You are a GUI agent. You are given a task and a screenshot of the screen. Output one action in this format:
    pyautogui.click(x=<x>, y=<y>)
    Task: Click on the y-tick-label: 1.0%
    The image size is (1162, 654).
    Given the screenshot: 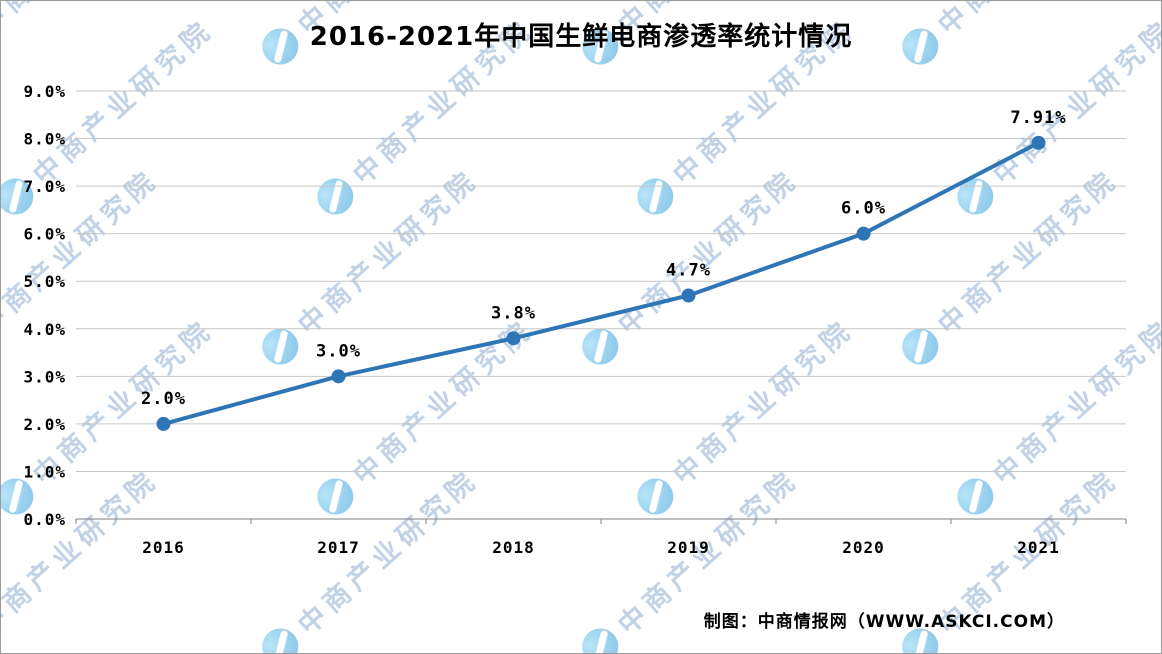 What is the action you would take?
    pyautogui.click(x=44, y=471)
    